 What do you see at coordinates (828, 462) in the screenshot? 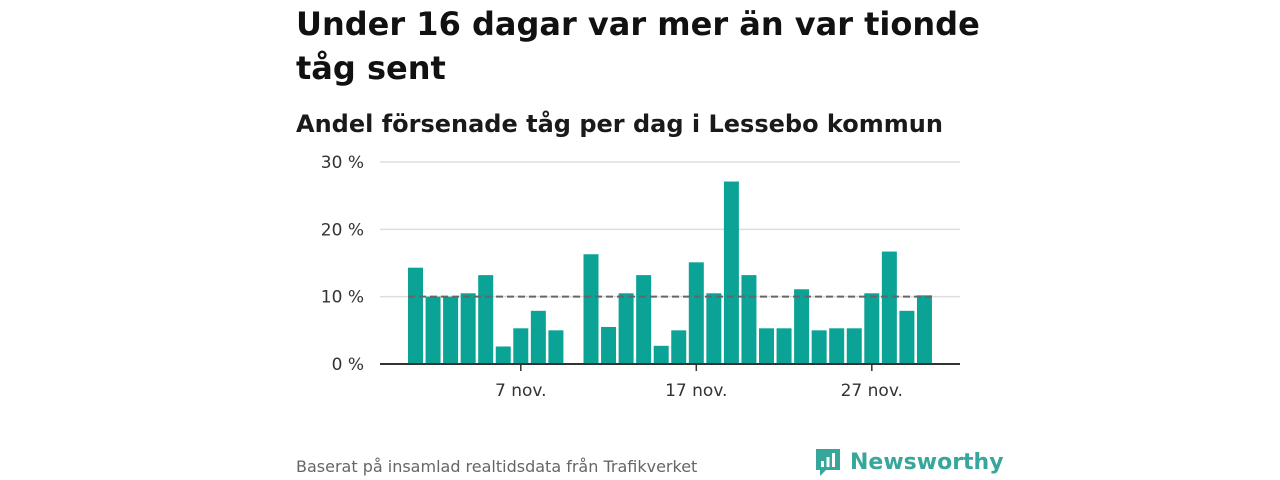
I see `newsworthy-logo-icon` at bounding box center [828, 462].